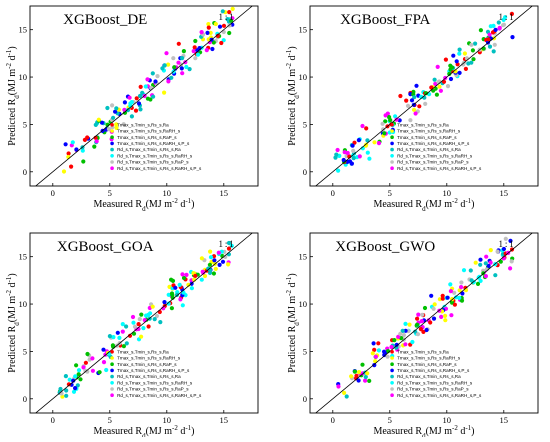  I want to click on panel-title: XGBoost_FPA, so click(385, 20).